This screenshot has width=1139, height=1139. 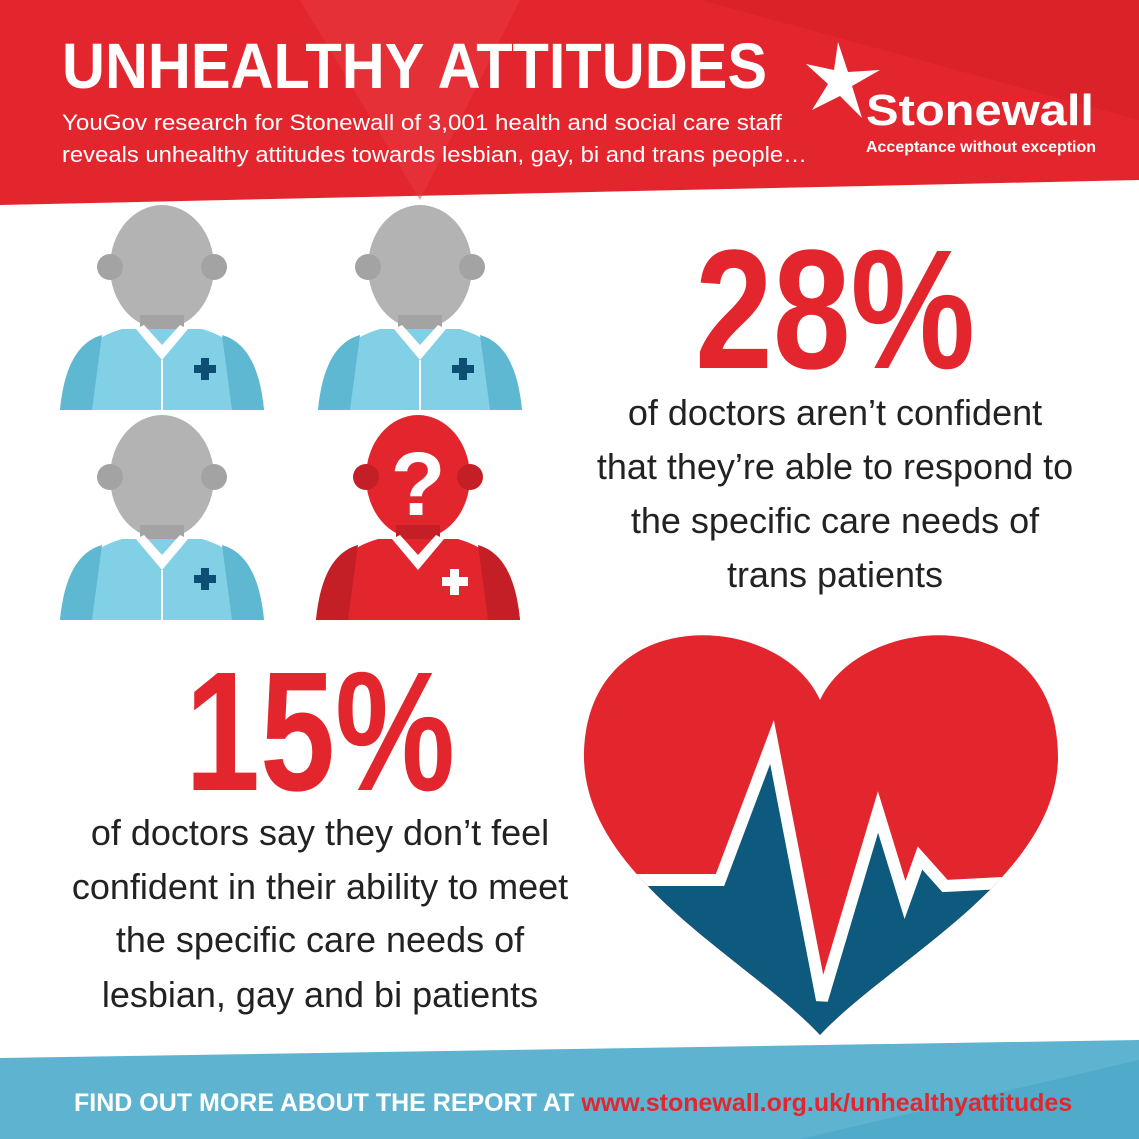 What do you see at coordinates (826, 1103) in the screenshot?
I see `footer-url: www.stonewall.org.uk/unhealthyattitudes` at bounding box center [826, 1103].